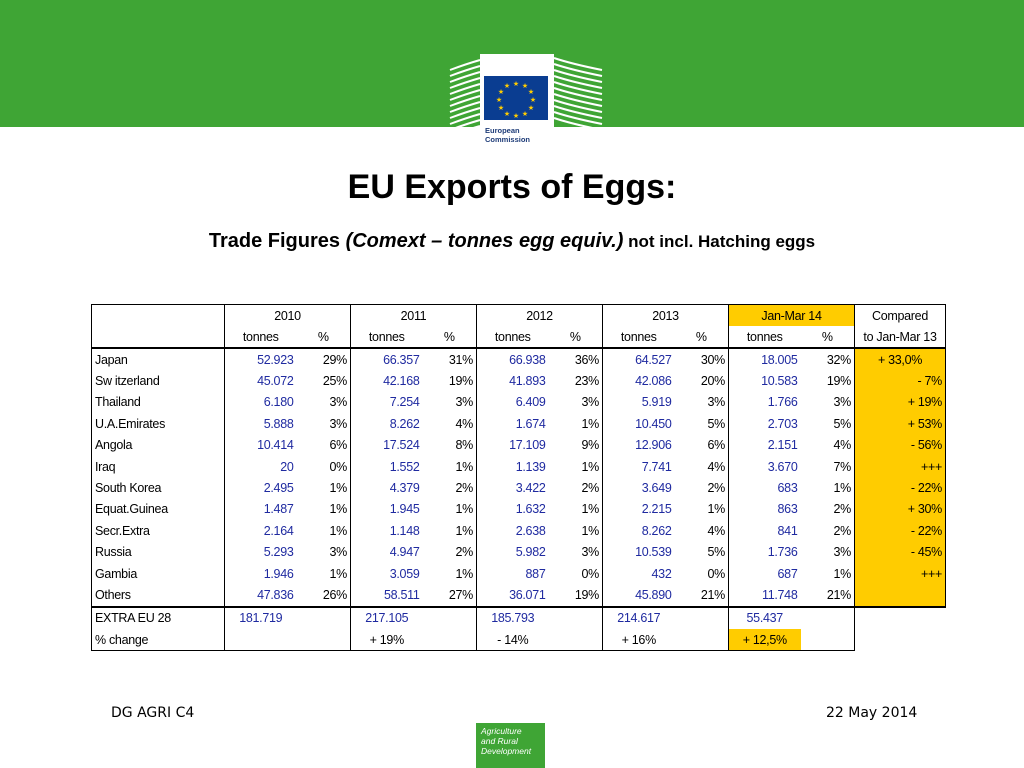  I want to click on country-cell: Sw itzerland, so click(158, 381).